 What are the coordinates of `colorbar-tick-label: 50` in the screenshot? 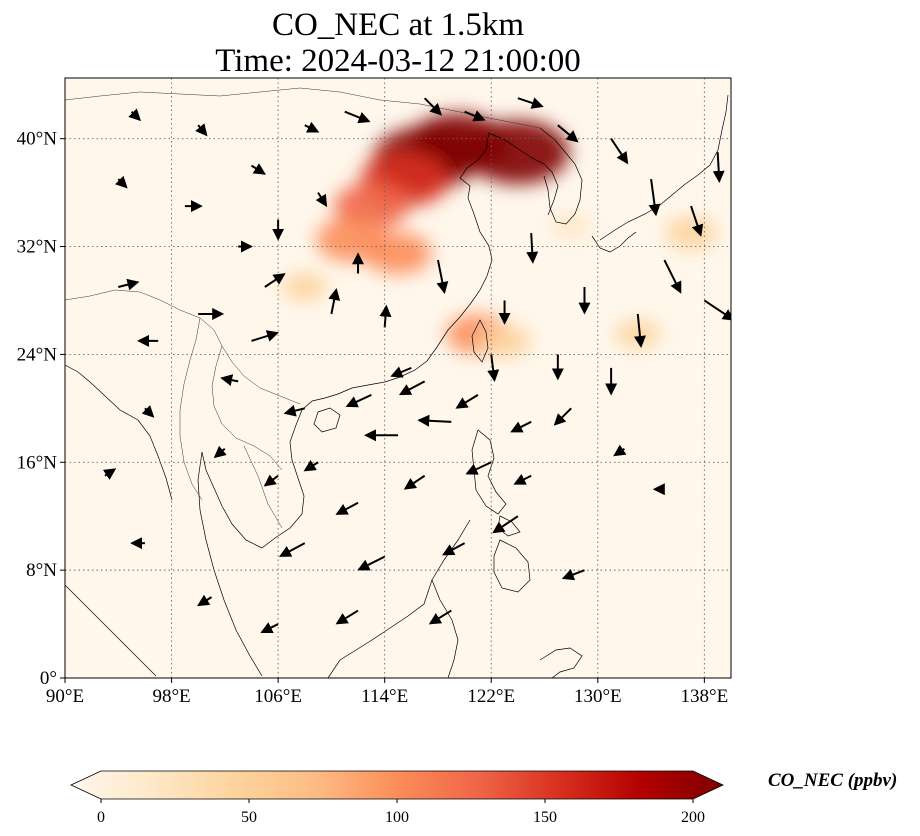 It's located at (249, 817).